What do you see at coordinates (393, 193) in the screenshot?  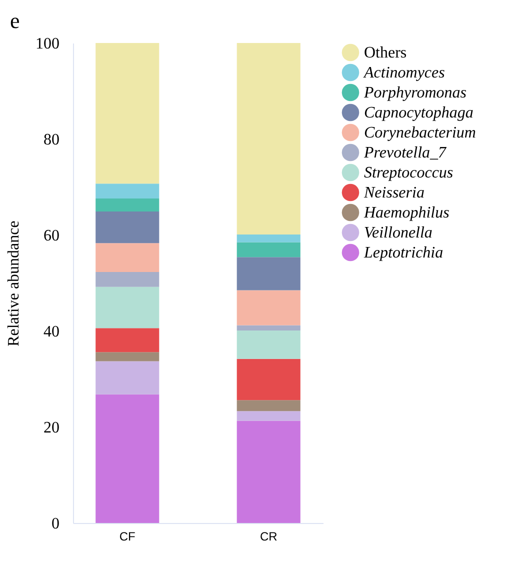 I see `legend-label: Neisseria` at bounding box center [393, 193].